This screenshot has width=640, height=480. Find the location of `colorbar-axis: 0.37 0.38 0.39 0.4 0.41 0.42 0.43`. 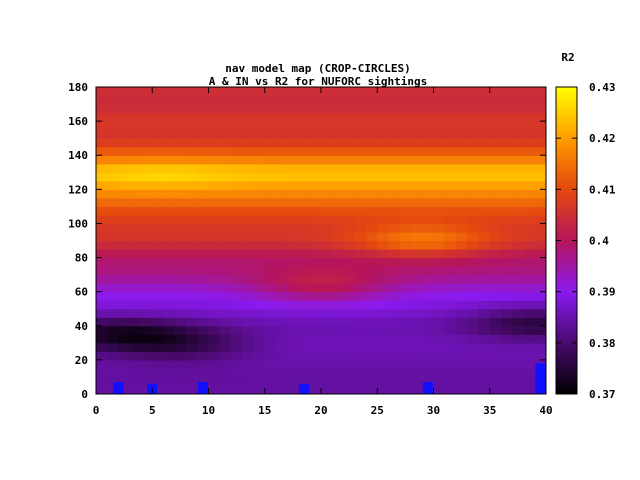

colorbar-axis: 0.37 0.38 0.39 0.4 0.41 0.42 0.43 is located at coordinates (586, 241).